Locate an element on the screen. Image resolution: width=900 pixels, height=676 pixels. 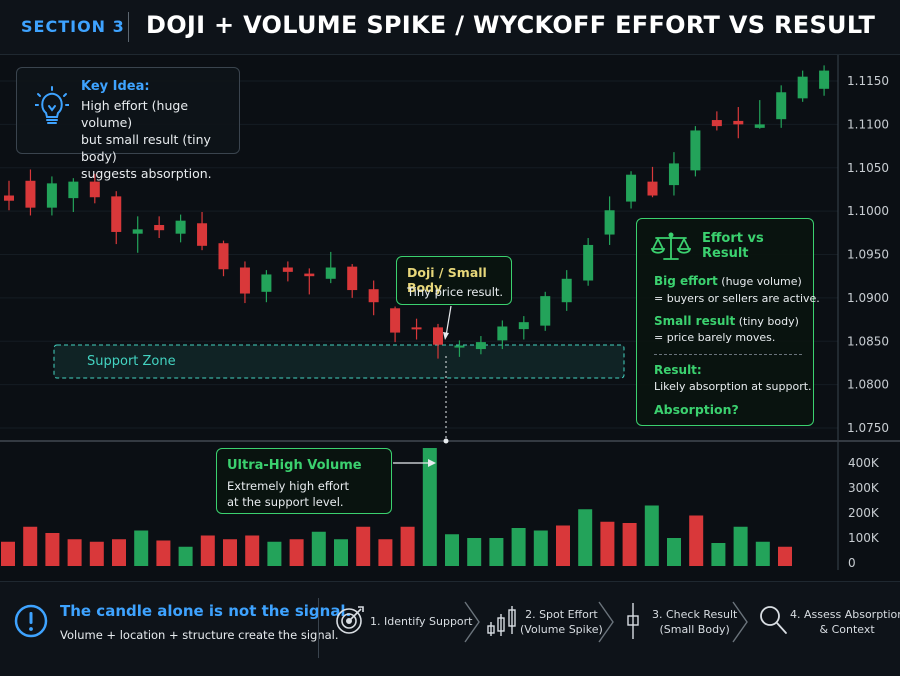
price-tick-label: 1.0900 is located at coordinates (868, 298).